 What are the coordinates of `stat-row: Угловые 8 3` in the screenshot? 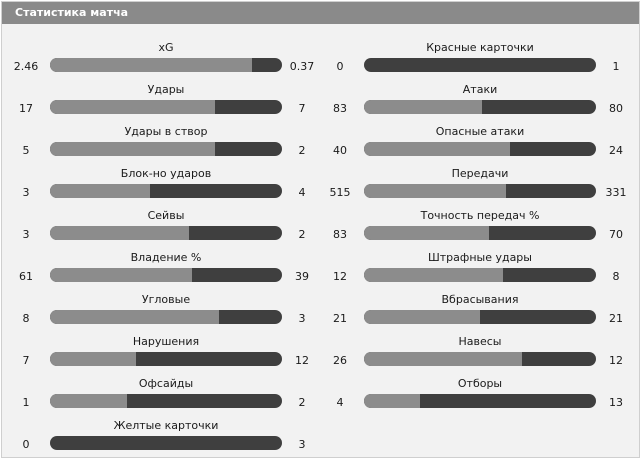 It's located at (163, 300).